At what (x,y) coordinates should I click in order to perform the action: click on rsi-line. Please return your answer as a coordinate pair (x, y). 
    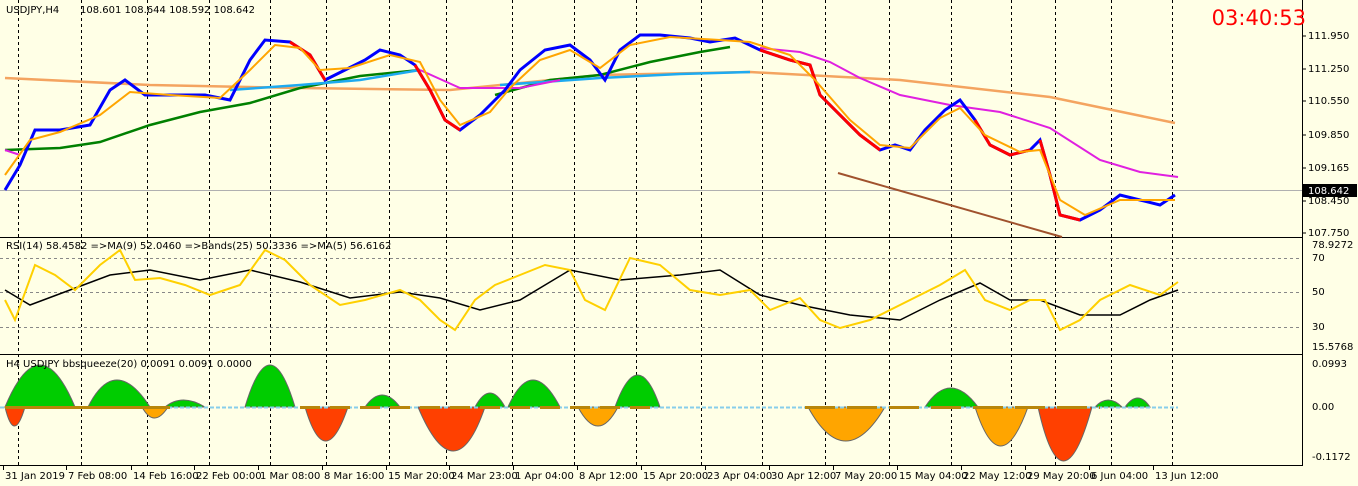
    Looking at the image, I should click on (591, 290).